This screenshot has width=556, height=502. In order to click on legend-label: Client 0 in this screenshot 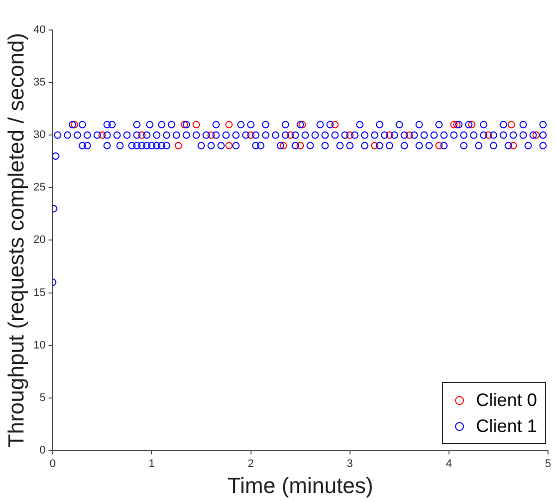, I will do `click(506, 400)`.